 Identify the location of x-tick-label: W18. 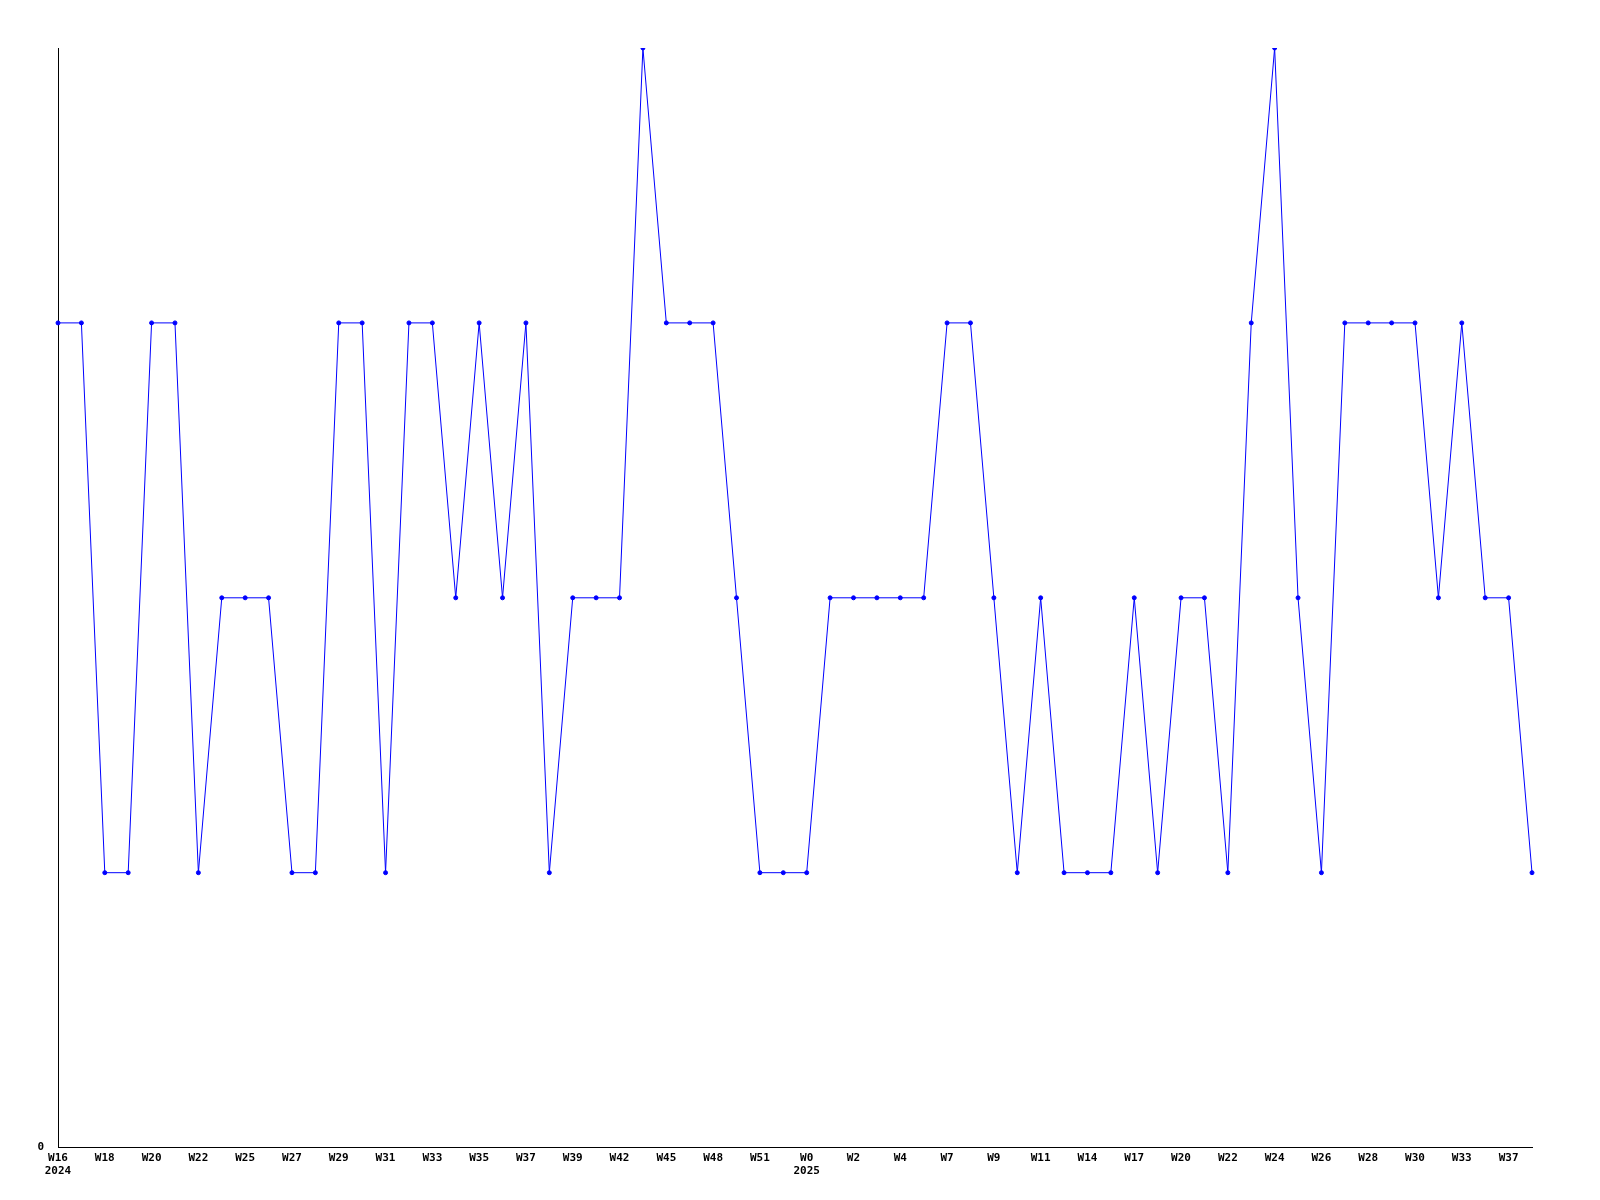
(104, 1158).